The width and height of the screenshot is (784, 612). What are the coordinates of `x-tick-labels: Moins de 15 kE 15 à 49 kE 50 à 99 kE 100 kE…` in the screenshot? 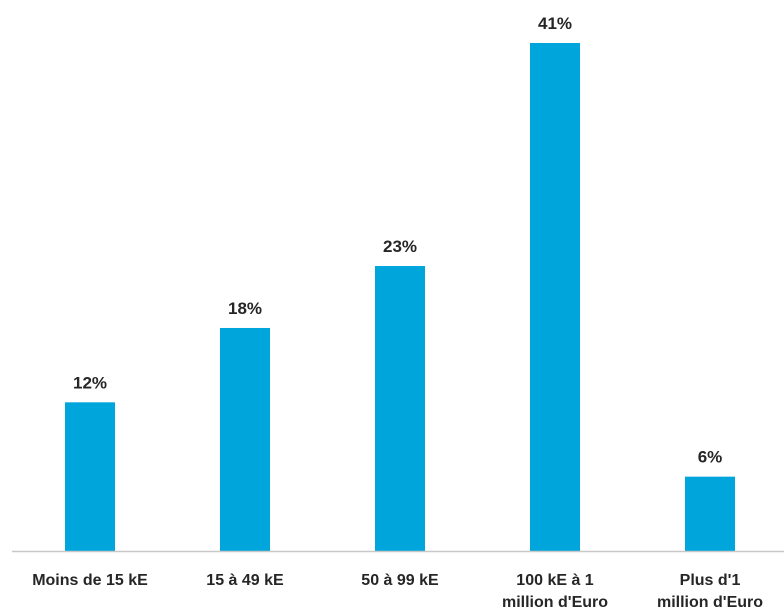 It's located at (397, 591).